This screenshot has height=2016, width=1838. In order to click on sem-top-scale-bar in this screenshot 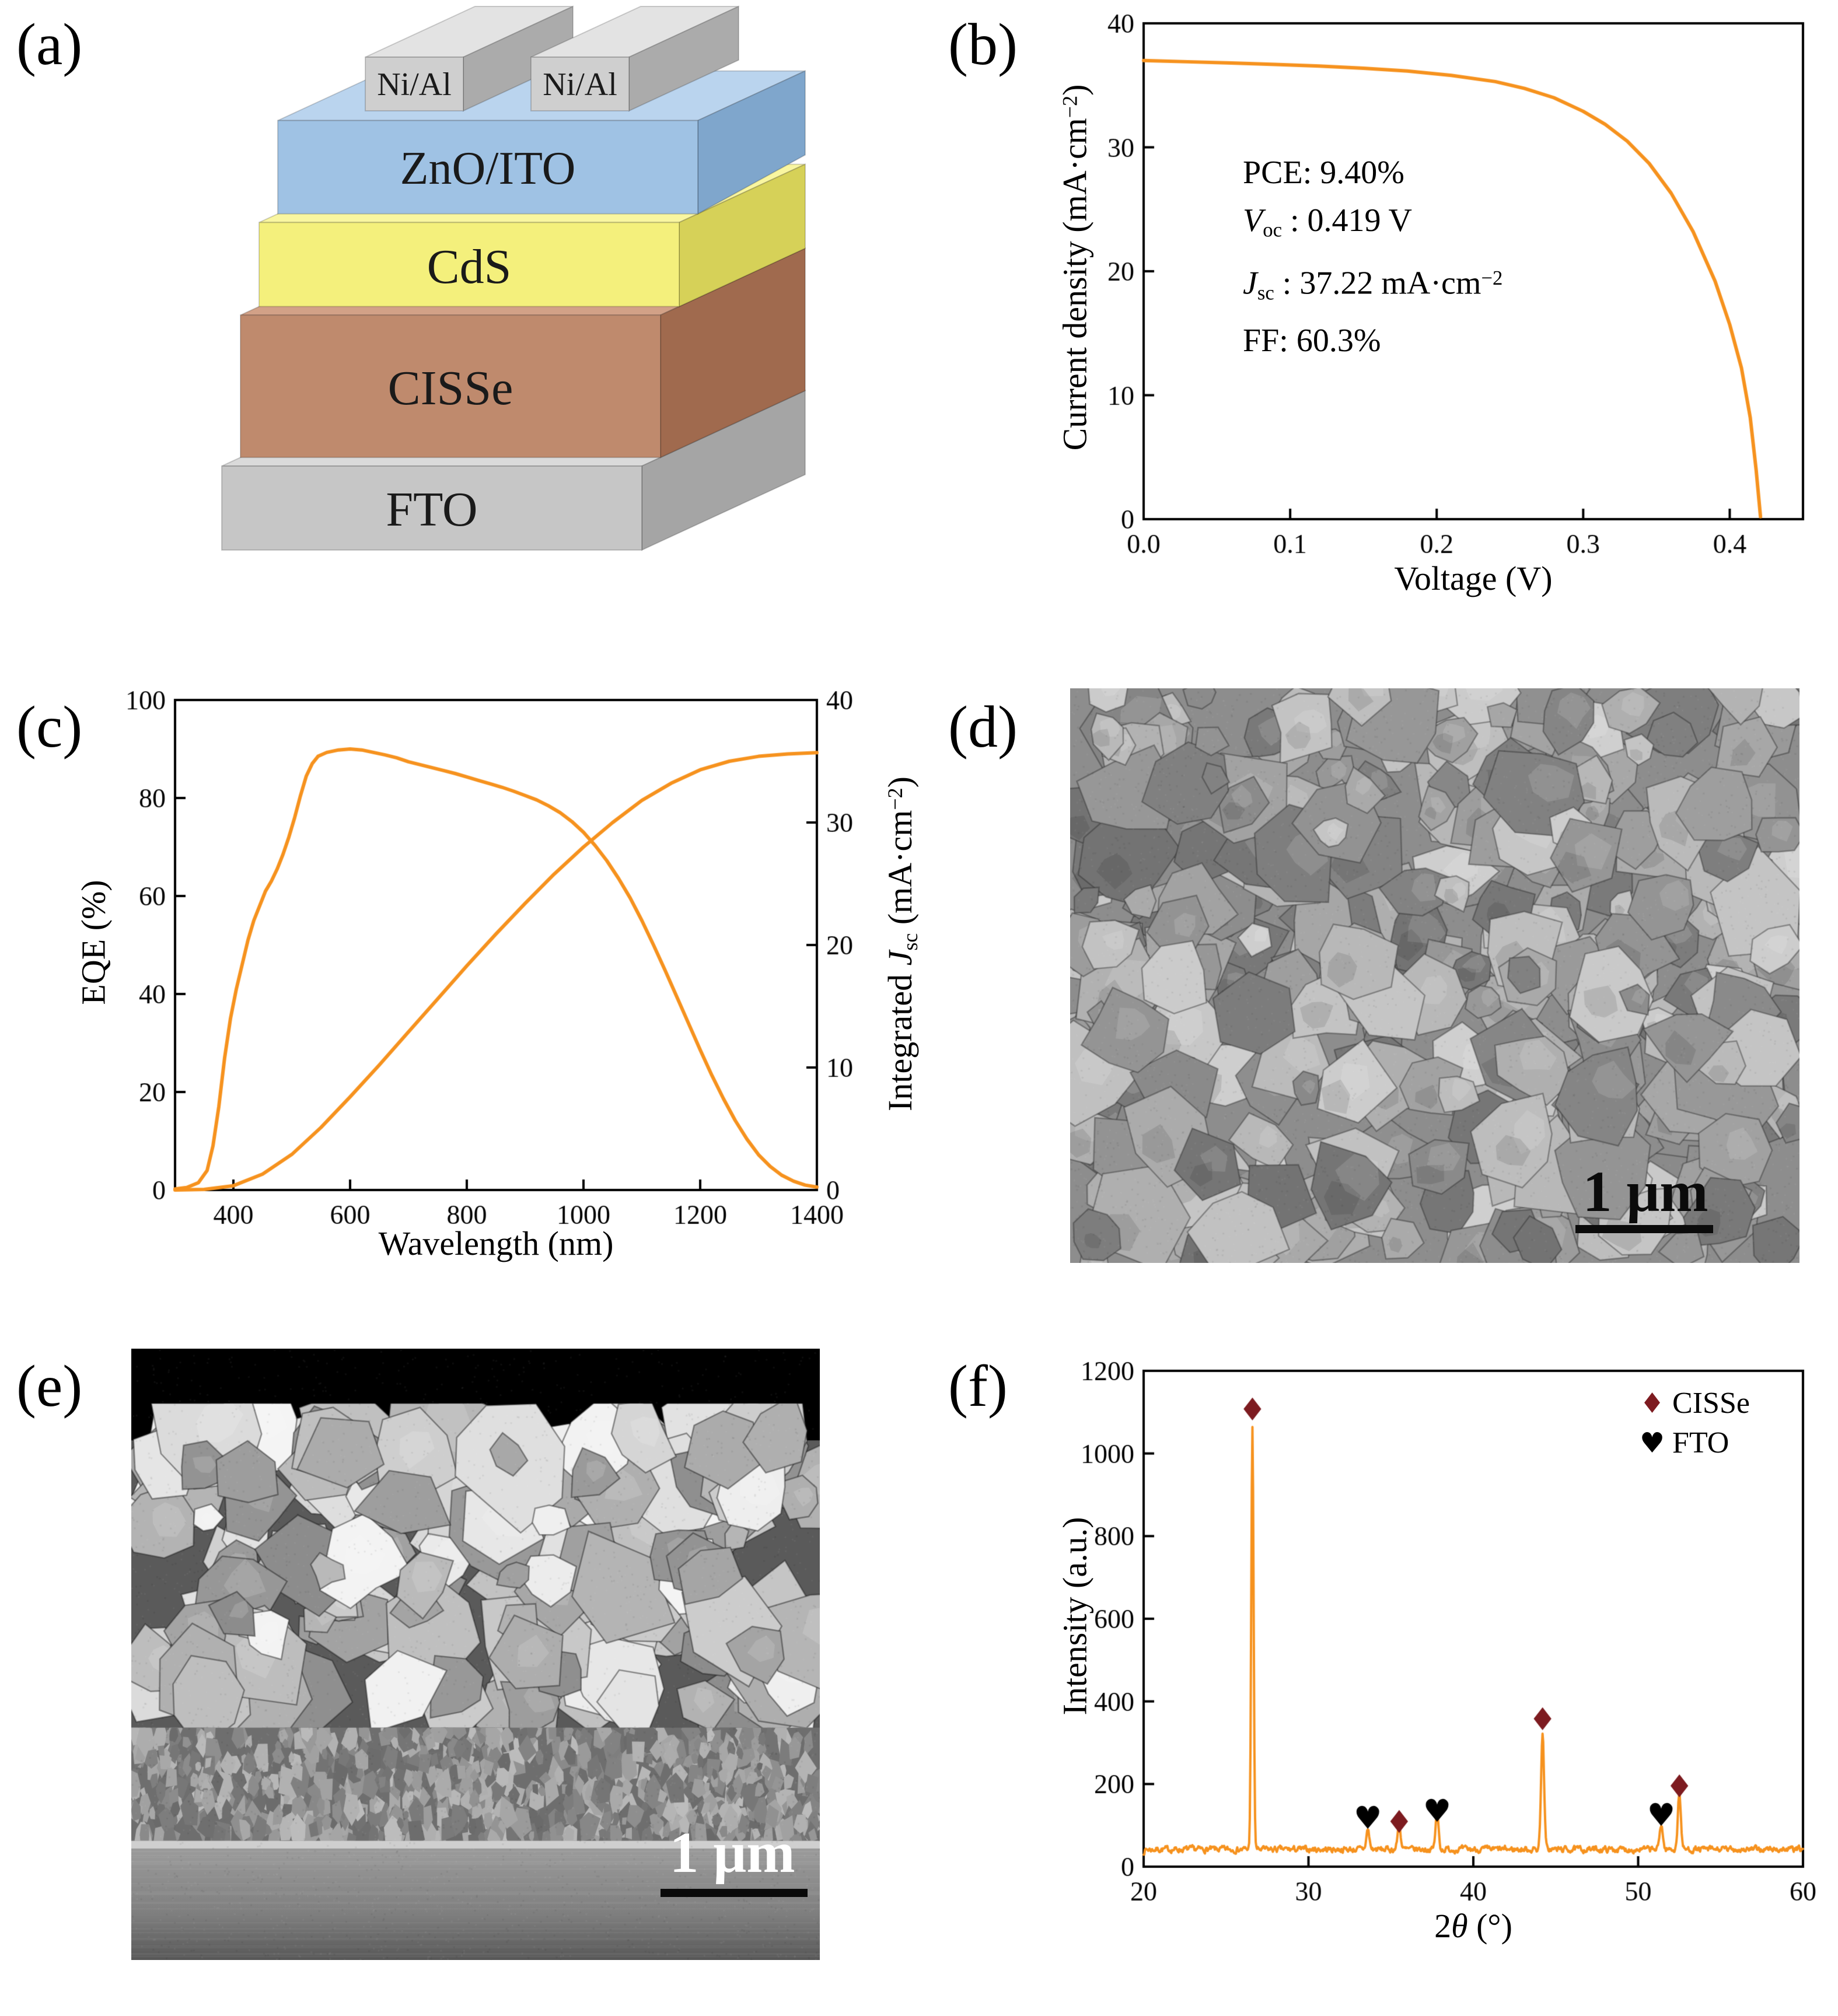, I will do `click(1644, 1229)`.